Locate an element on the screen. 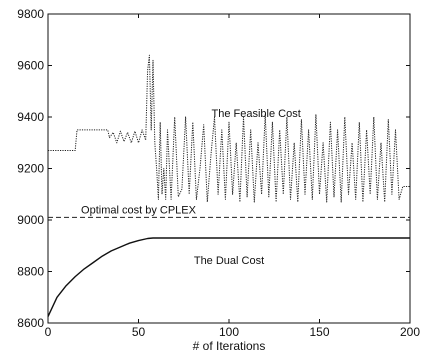 The image size is (421, 358). x-tick-label: 50 is located at coordinates (139, 332).